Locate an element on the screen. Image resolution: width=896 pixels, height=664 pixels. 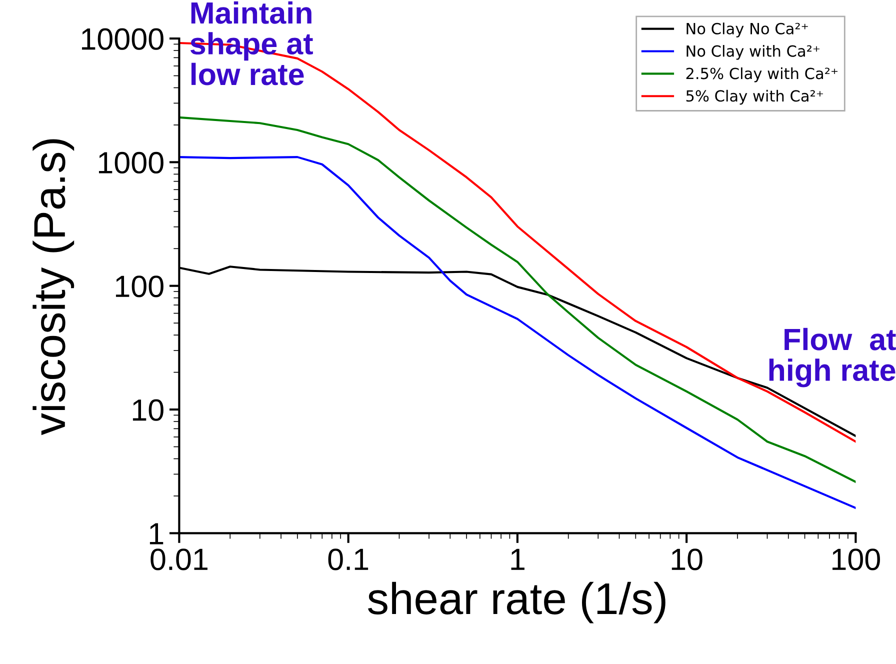
legend-label: 5% Clay with Ca²⁺ is located at coordinates (754, 97).